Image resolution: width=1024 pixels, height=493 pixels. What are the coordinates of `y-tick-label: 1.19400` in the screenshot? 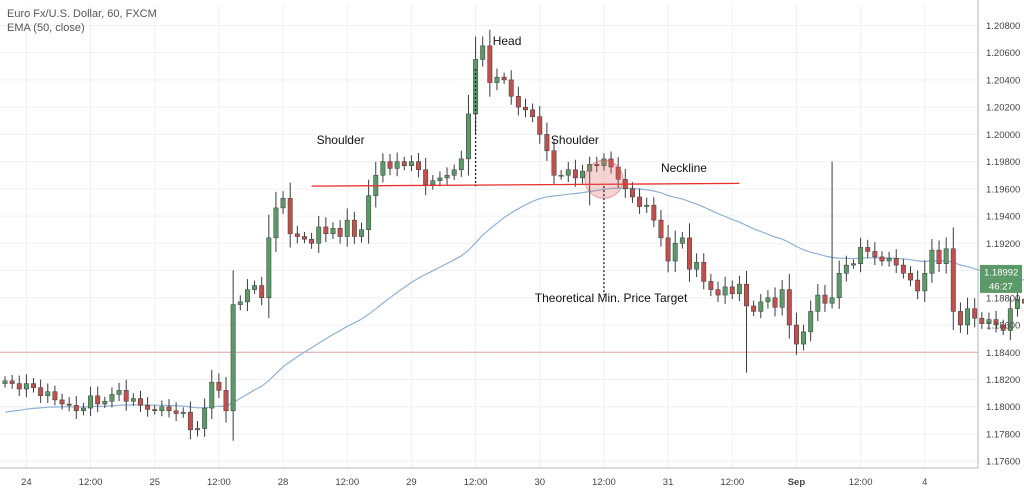 It's located at (1003, 217).